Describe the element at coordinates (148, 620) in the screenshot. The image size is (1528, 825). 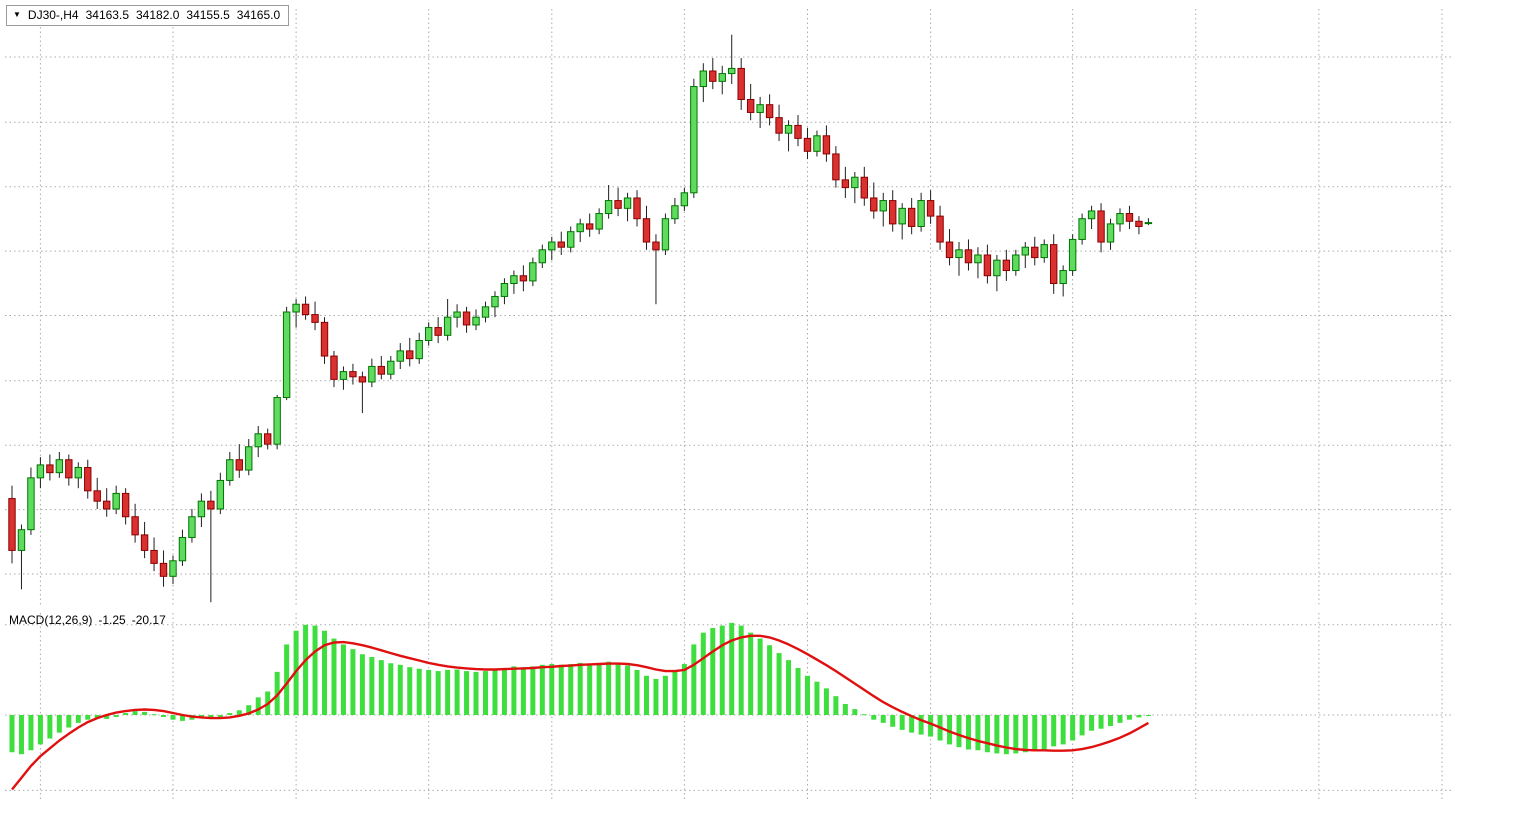
I see `macd-signal-value: -20.17` at that location.